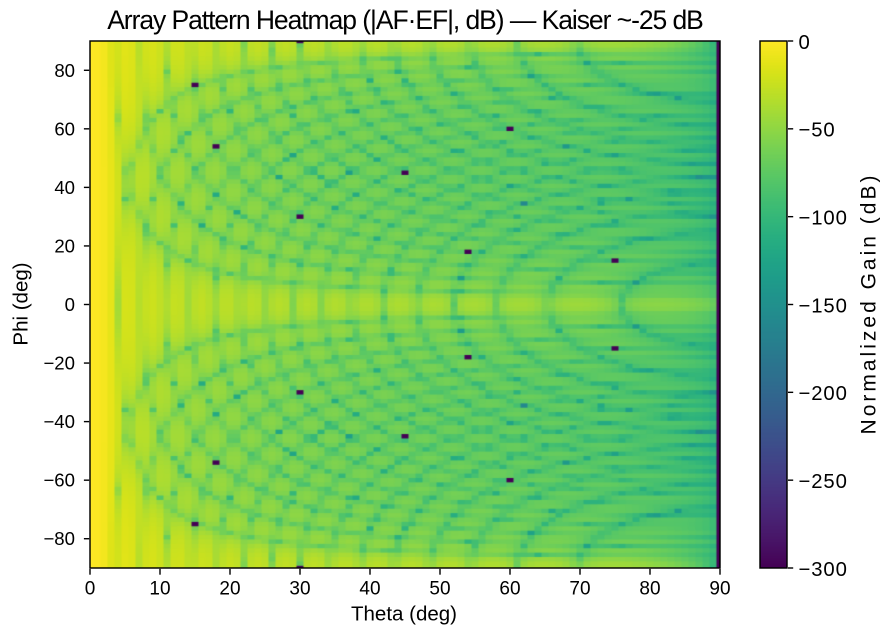 This screenshot has width=885, height=637. I want to click on svg-text: Normalized Gain (dB), so click(869, 304).